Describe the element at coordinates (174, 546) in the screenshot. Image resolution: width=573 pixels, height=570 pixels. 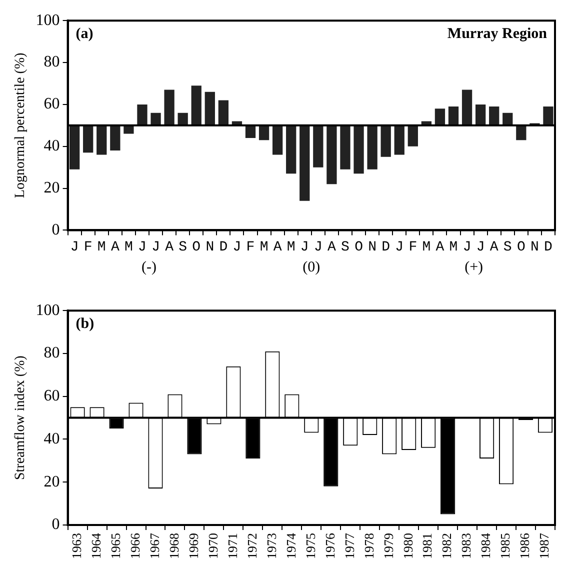
I see `x-tick-label: 1968` at that location.